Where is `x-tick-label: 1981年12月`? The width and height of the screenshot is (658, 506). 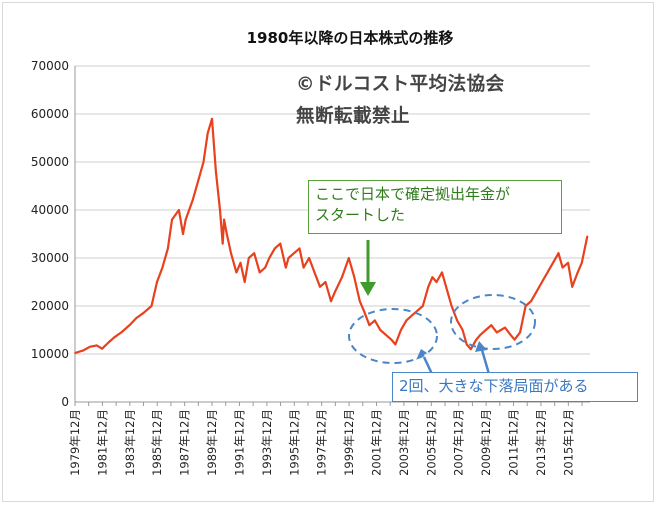
x-tick-label: 1981年12月 is located at coordinates (102, 442).